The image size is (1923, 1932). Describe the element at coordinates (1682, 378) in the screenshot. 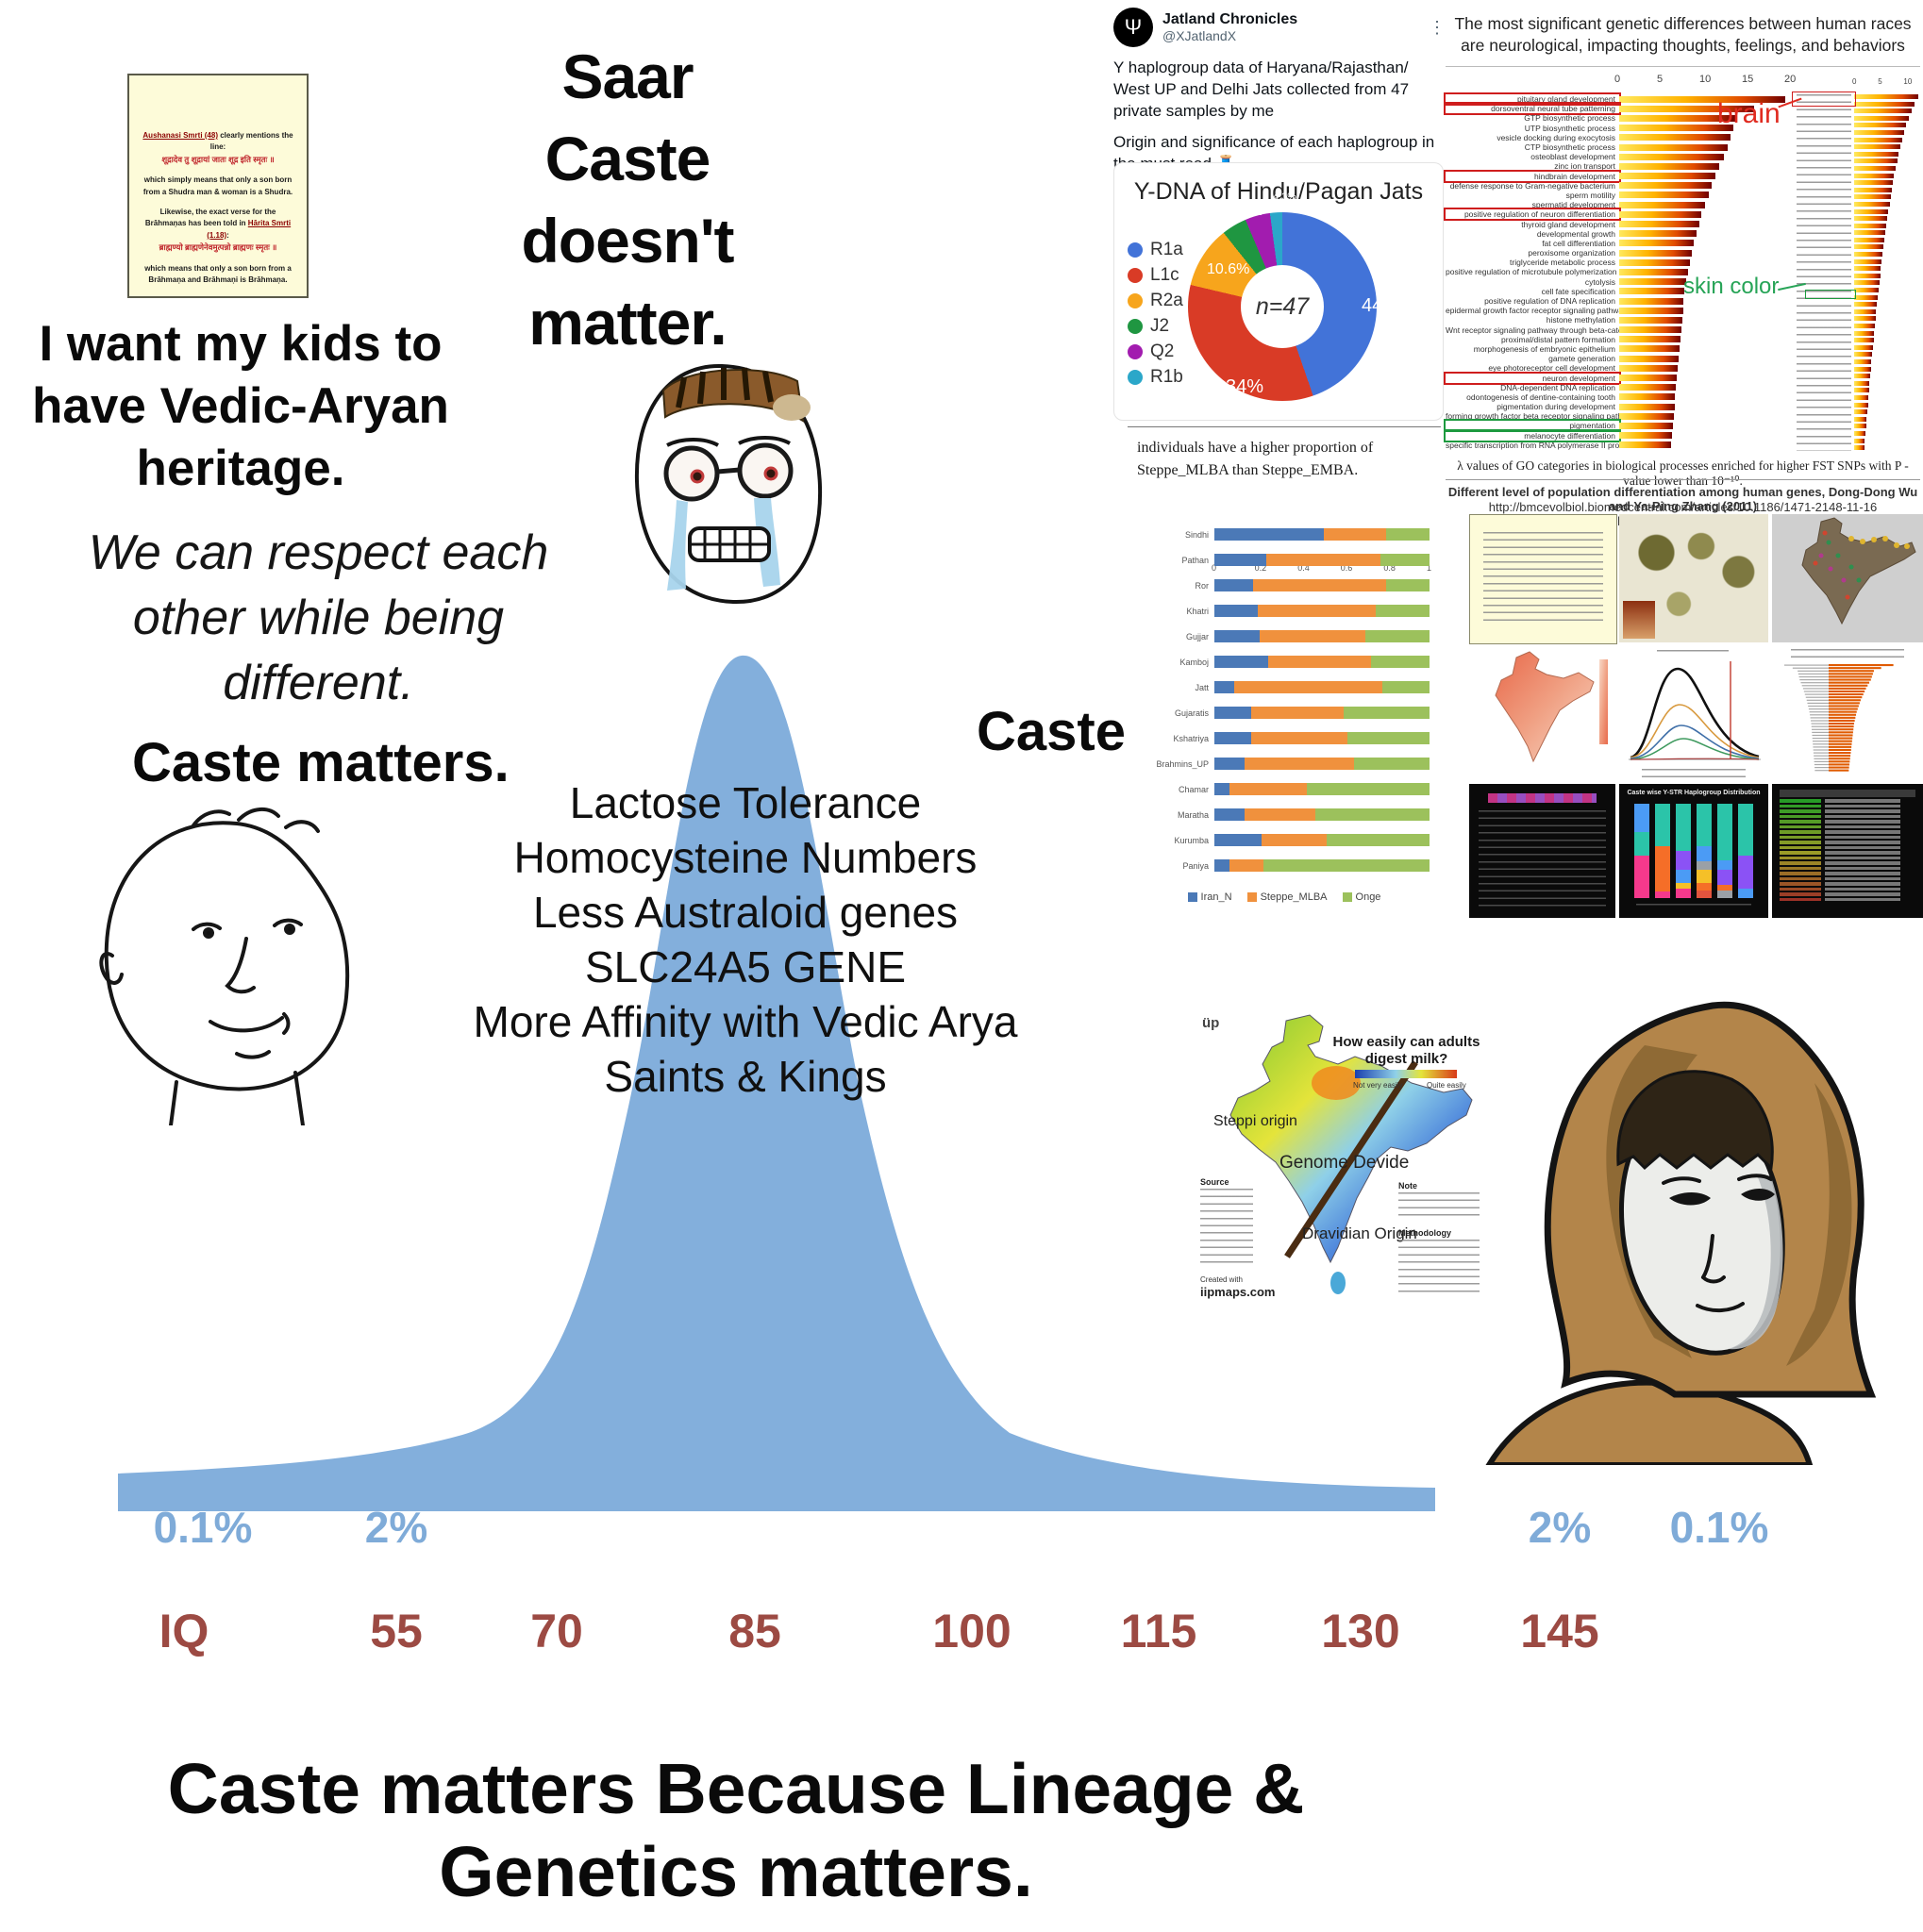

I see `go-row: neuron development` at that location.